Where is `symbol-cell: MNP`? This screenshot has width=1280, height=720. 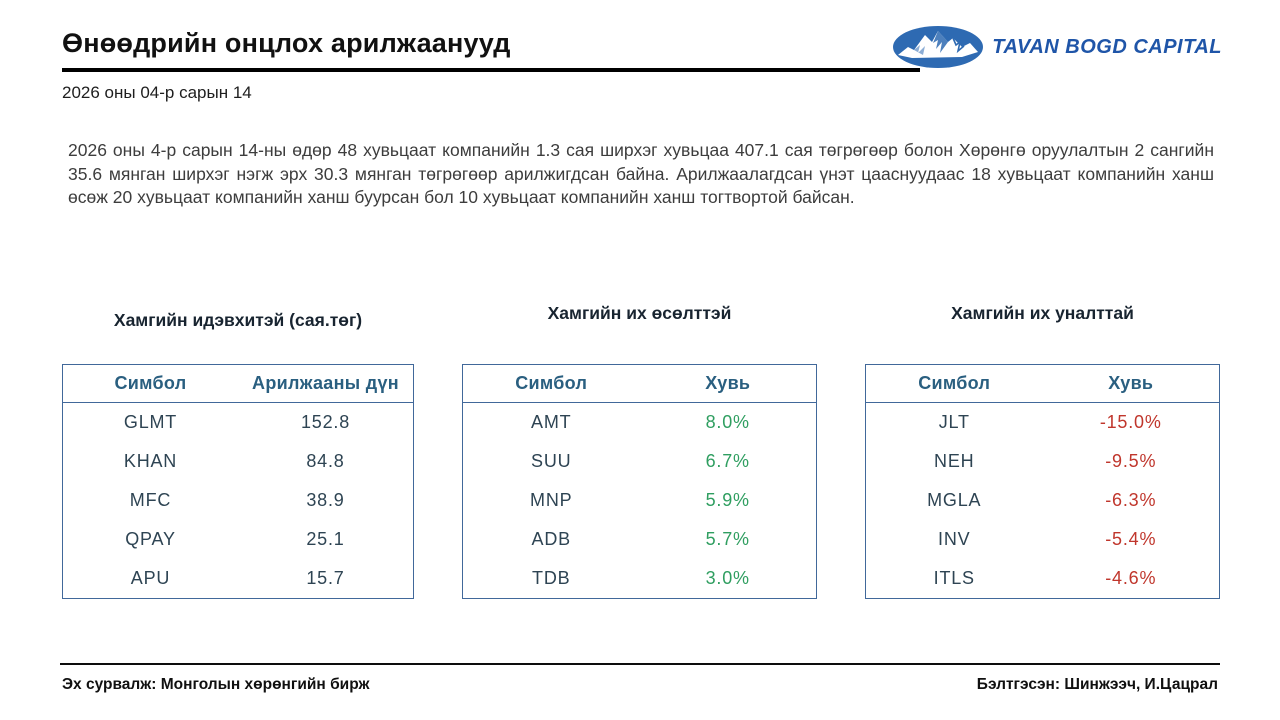
symbol-cell: MNP is located at coordinates (551, 500).